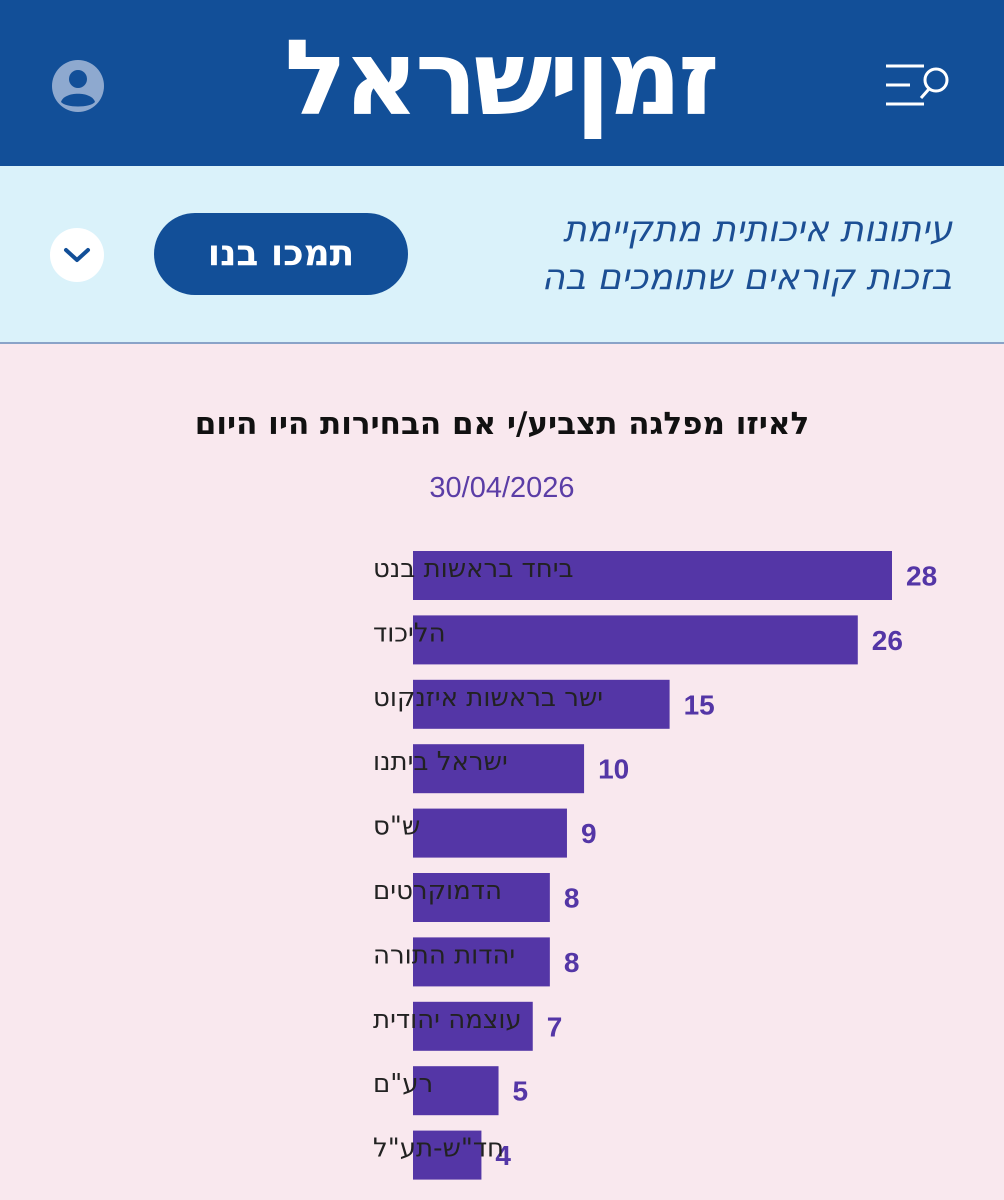 This screenshot has height=1200, width=1004. I want to click on expand-banner-button, so click(77, 255).